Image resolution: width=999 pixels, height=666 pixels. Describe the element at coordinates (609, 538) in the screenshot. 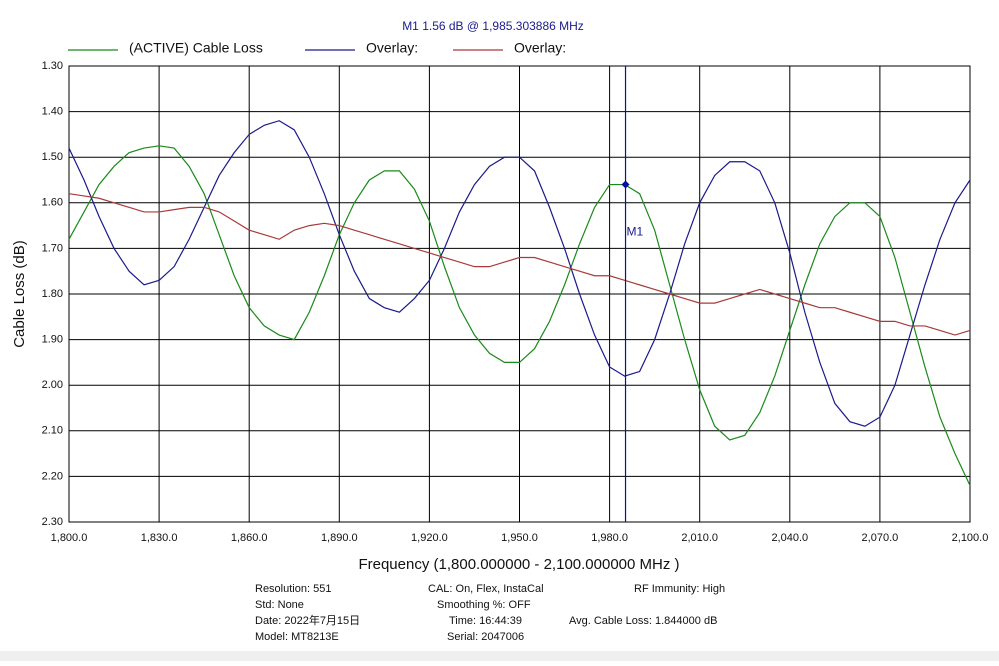

I see `x-tick-label: 1,980.0` at that location.